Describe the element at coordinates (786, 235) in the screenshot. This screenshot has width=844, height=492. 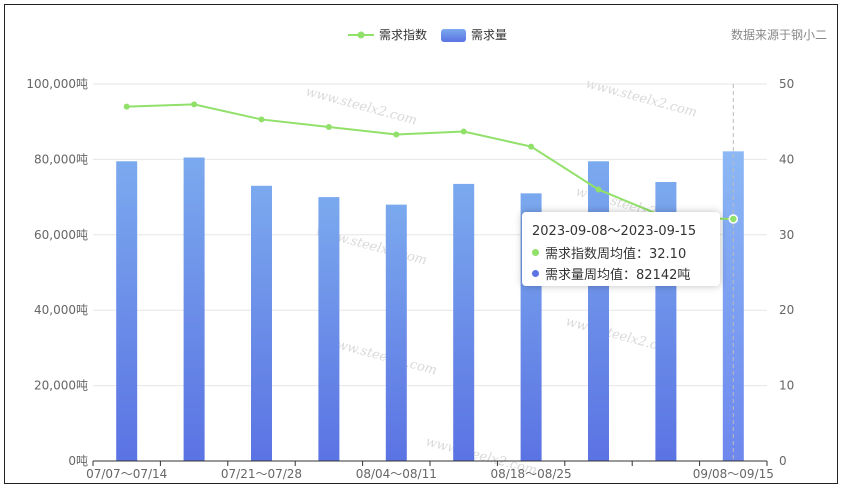
I see `y-right-tick-label: 30` at that location.